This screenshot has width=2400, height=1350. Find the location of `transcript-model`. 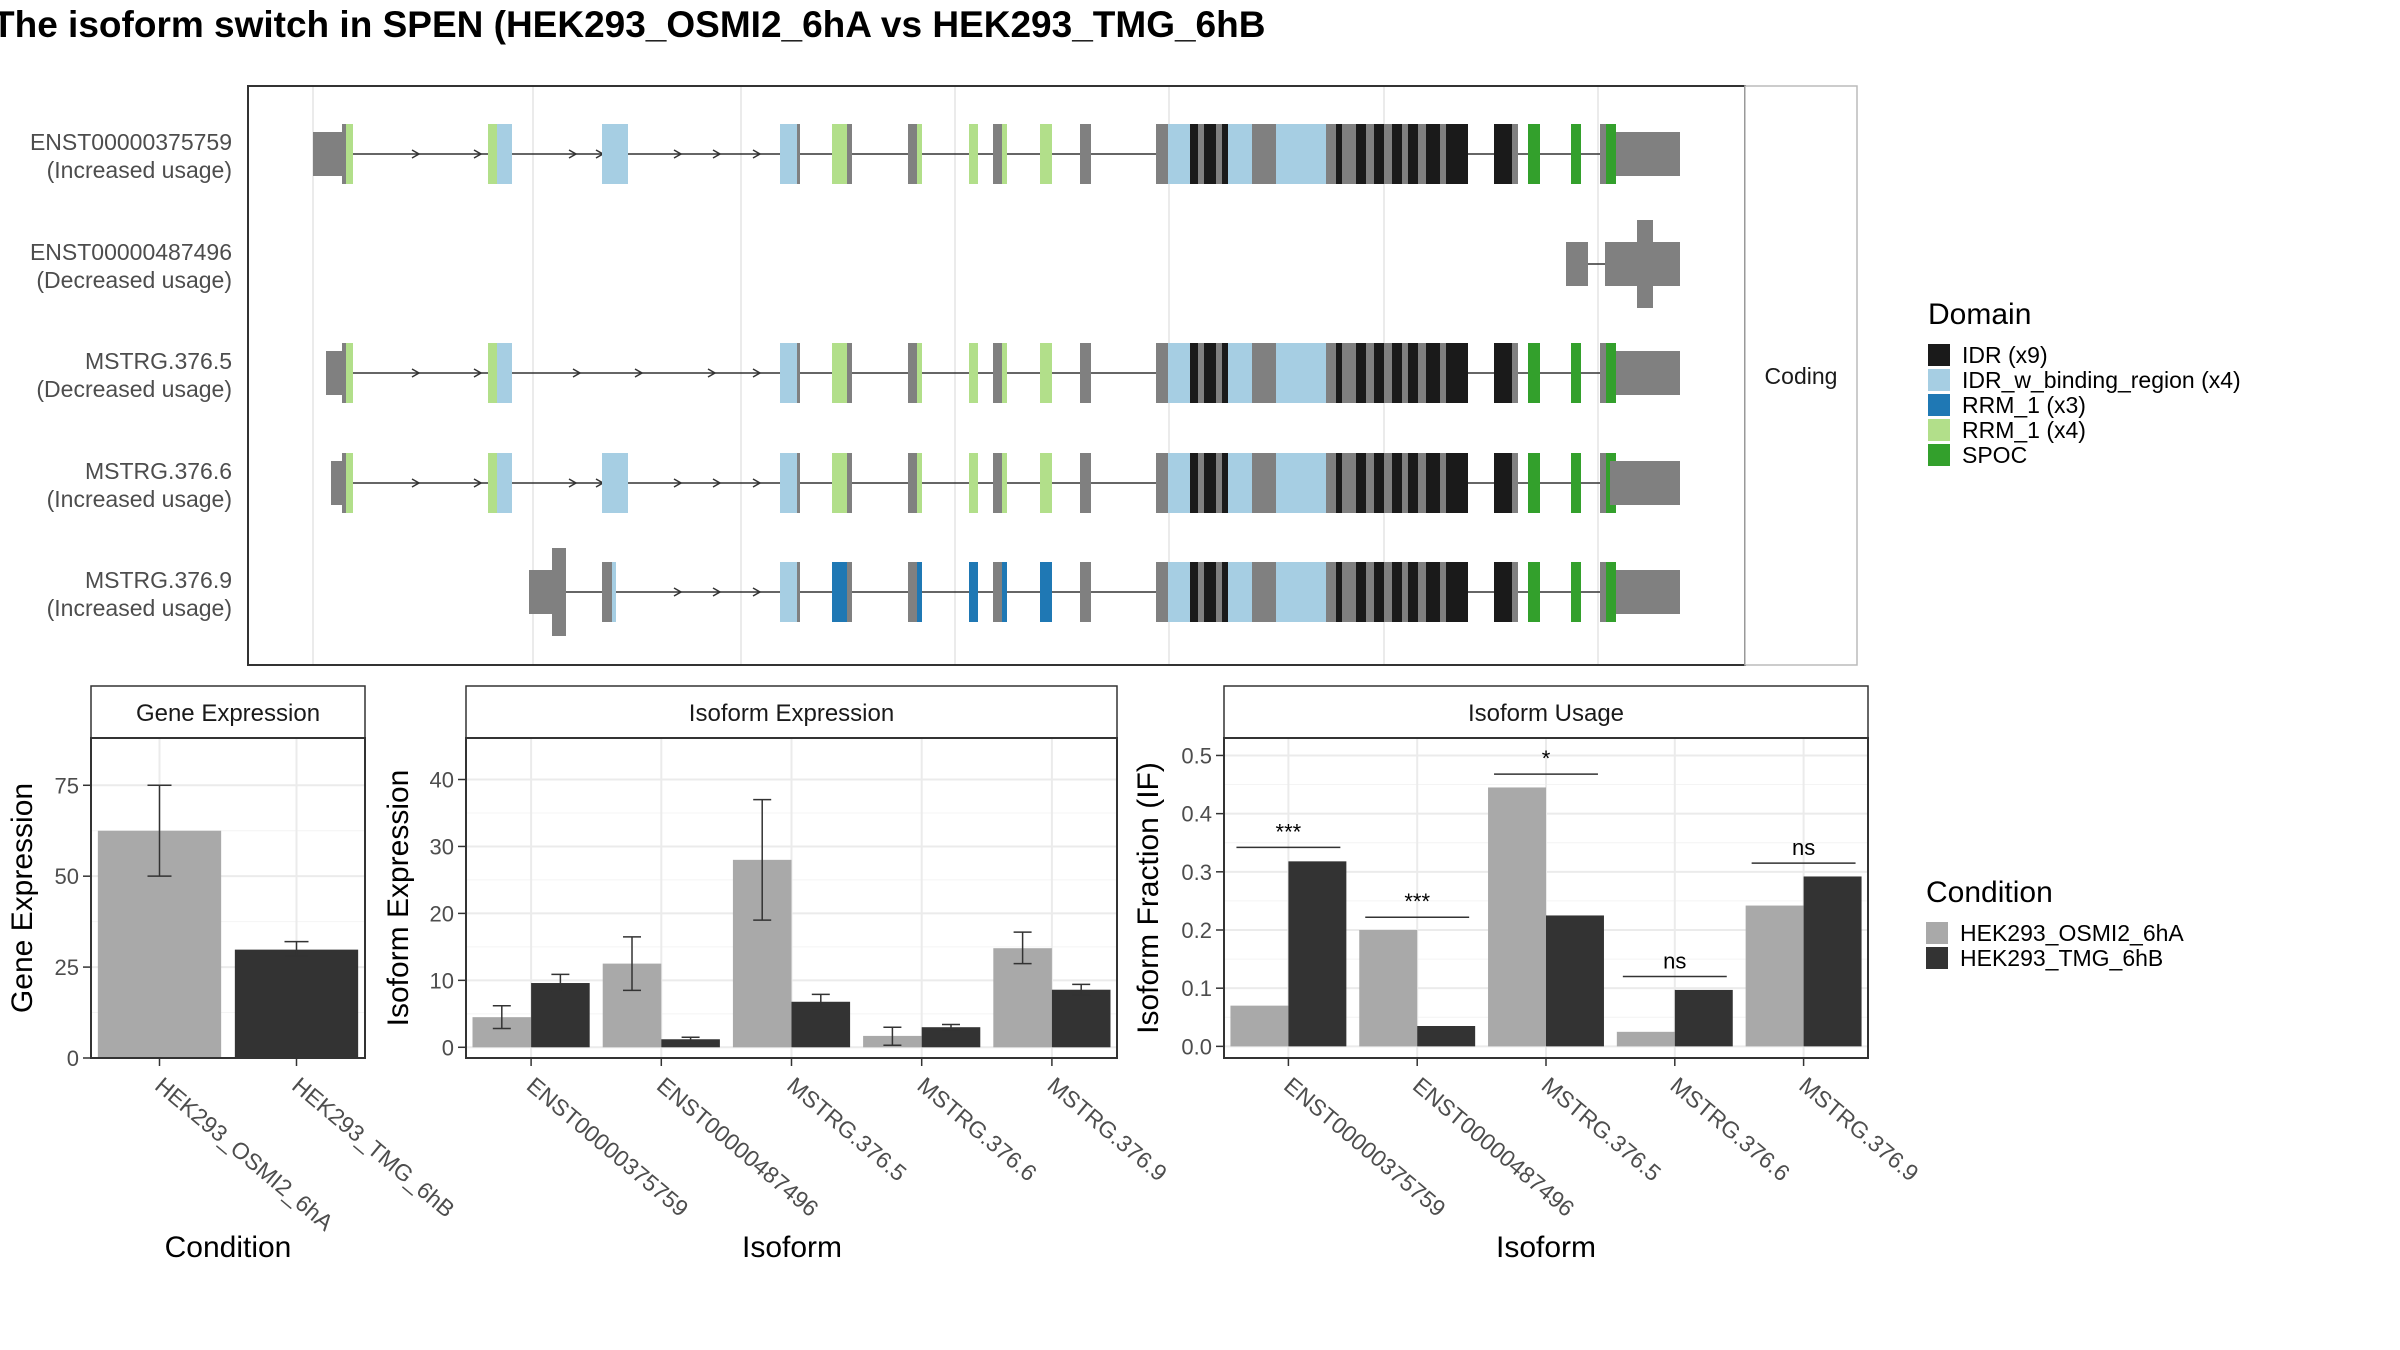

transcript-model is located at coordinates (1003, 373).